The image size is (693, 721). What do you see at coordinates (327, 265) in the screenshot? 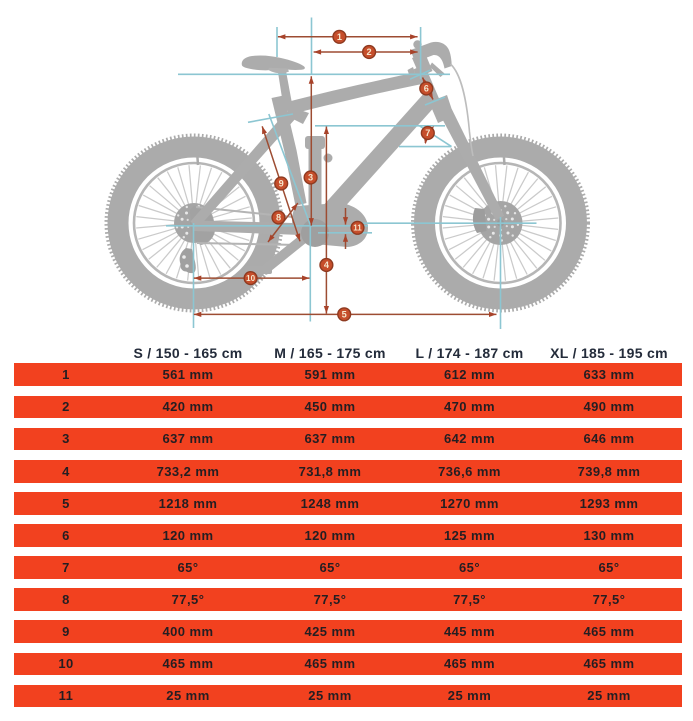
I see `svg-text: 4` at bounding box center [327, 265].